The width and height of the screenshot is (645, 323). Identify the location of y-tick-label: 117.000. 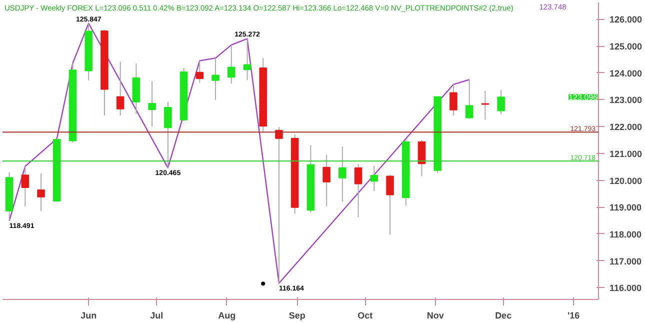
(626, 261).